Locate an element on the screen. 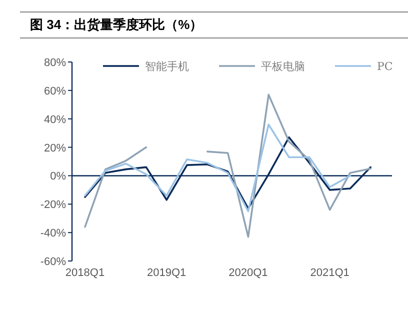 The image size is (415, 320). x-tick-label: 2018Q1 is located at coordinates (85, 273).